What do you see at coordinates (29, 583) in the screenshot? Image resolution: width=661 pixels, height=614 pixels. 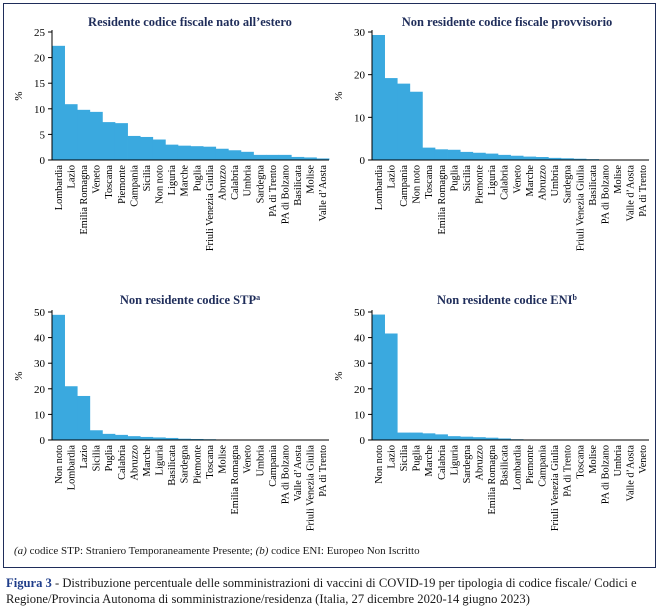 I see `figure-label: Figura 3` at bounding box center [29, 583].